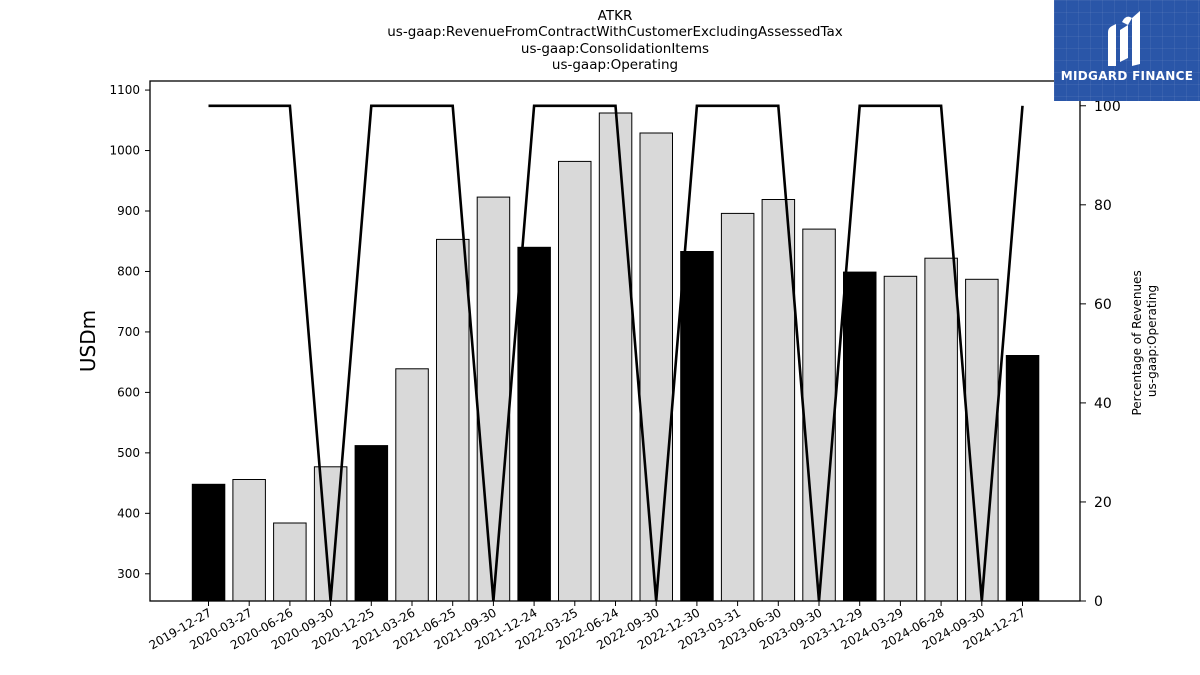 Image resolution: width=1200 pixels, height=675 pixels. I want to click on y-tick-label: 700, so click(128, 332).